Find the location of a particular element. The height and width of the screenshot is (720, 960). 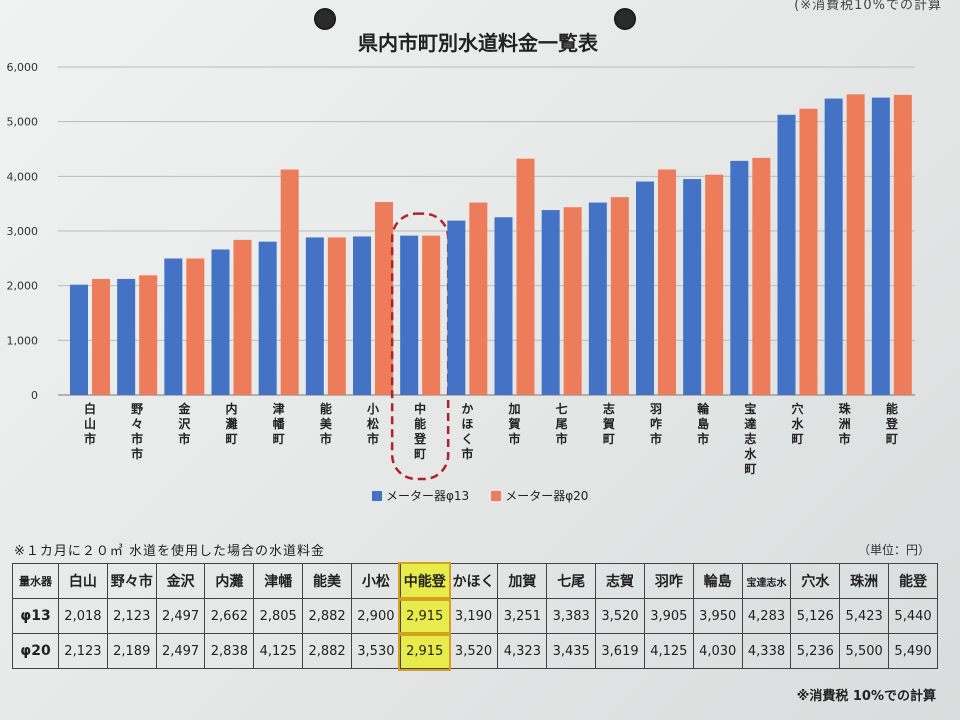

table-cell: 4,030 is located at coordinates (717, 651).